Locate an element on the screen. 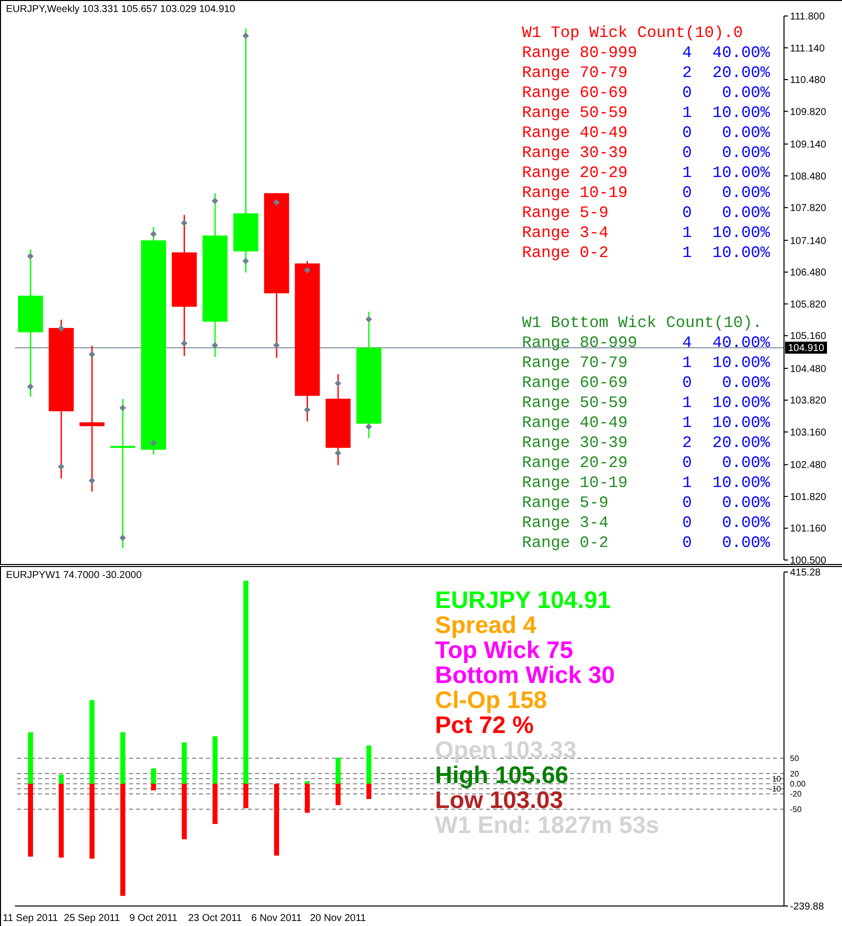  ref-line-label: 20 is located at coordinates (795, 773).